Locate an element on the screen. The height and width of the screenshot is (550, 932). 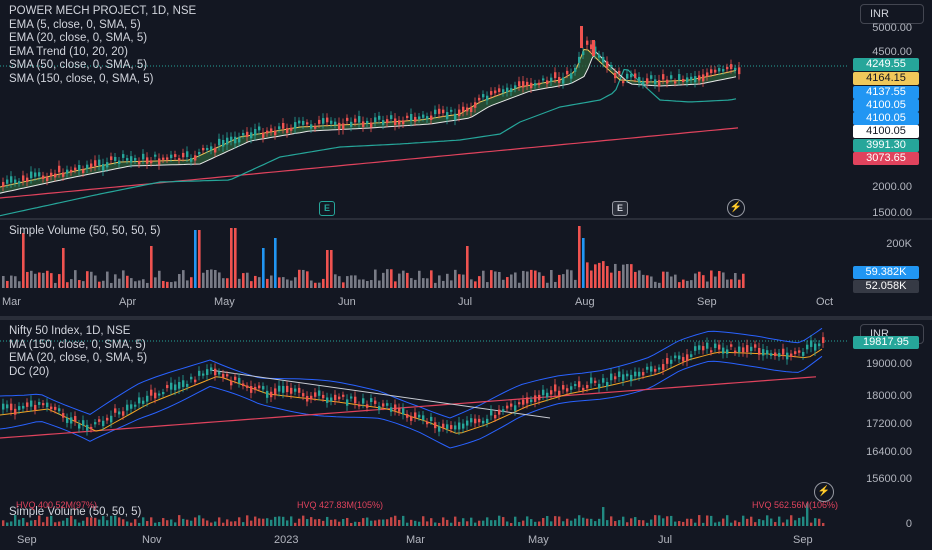
chart-separator is located at coordinates (466, 318).